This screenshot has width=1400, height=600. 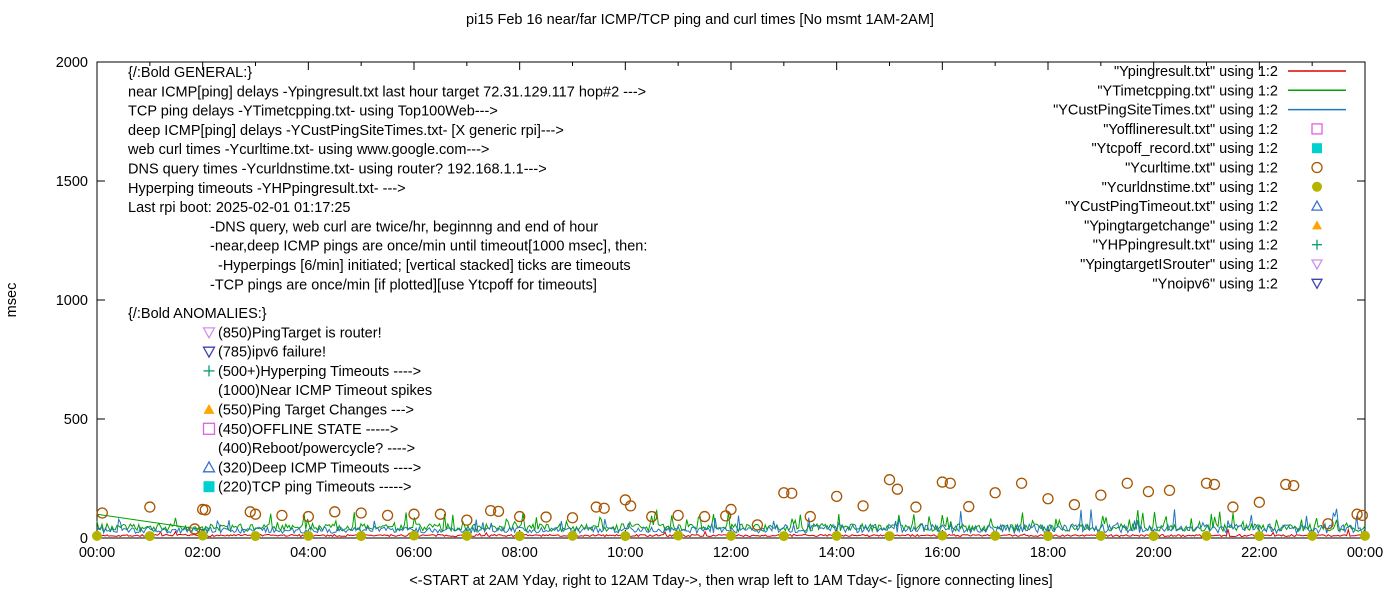 What do you see at coordinates (731, 553) in the screenshot?
I see `x-tick-label: 12:00` at bounding box center [731, 553].